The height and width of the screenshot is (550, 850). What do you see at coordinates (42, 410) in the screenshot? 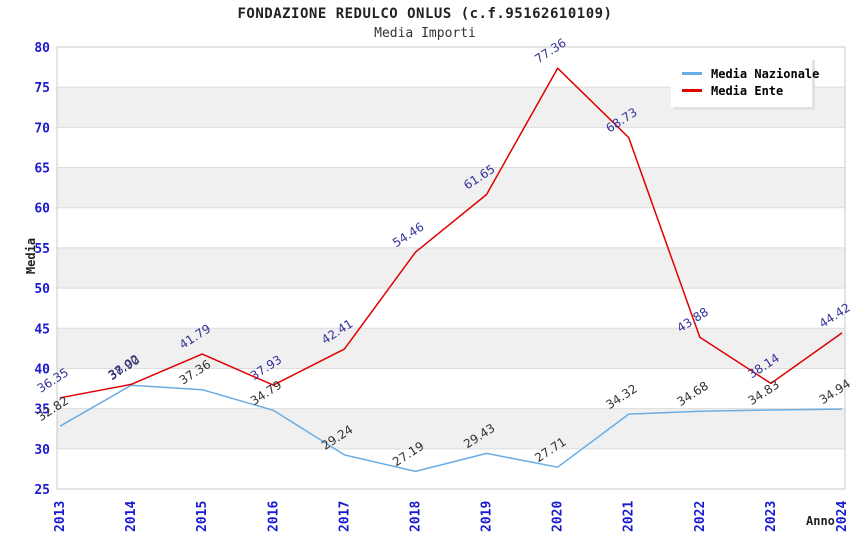
I see `y-tick-label: 35` at bounding box center [42, 410].